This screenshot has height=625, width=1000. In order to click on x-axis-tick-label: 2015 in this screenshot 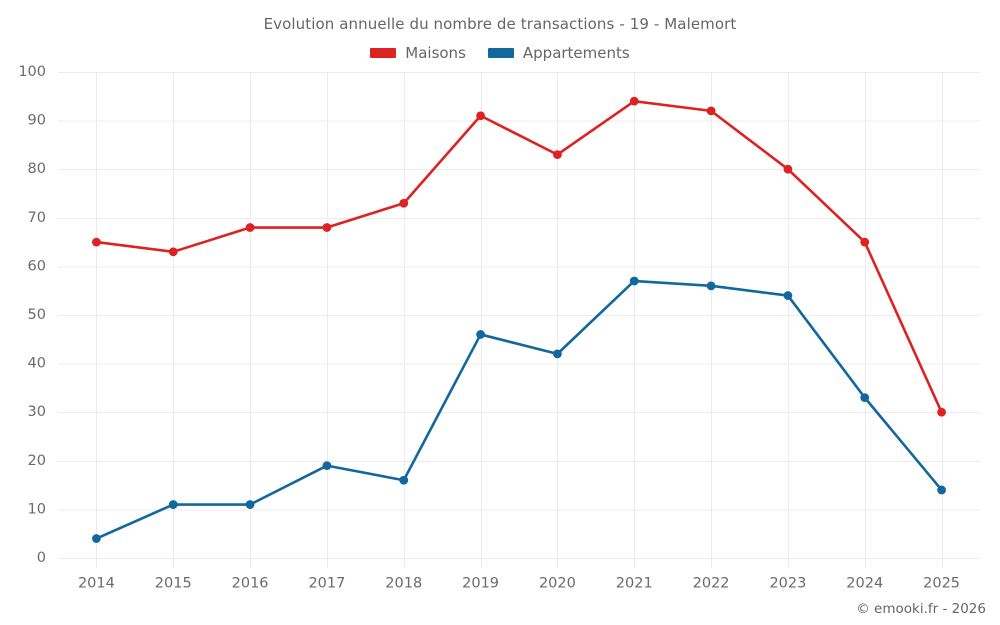, I will do `click(173, 584)`.